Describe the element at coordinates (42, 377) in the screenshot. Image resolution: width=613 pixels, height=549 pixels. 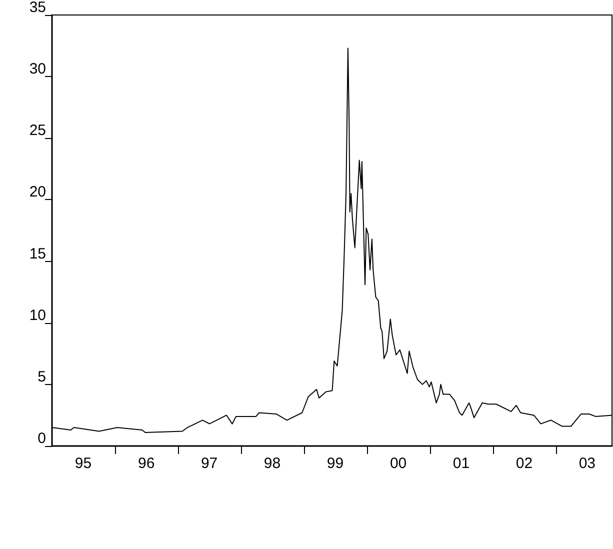
I see `y-tick-label: 5` at that location.